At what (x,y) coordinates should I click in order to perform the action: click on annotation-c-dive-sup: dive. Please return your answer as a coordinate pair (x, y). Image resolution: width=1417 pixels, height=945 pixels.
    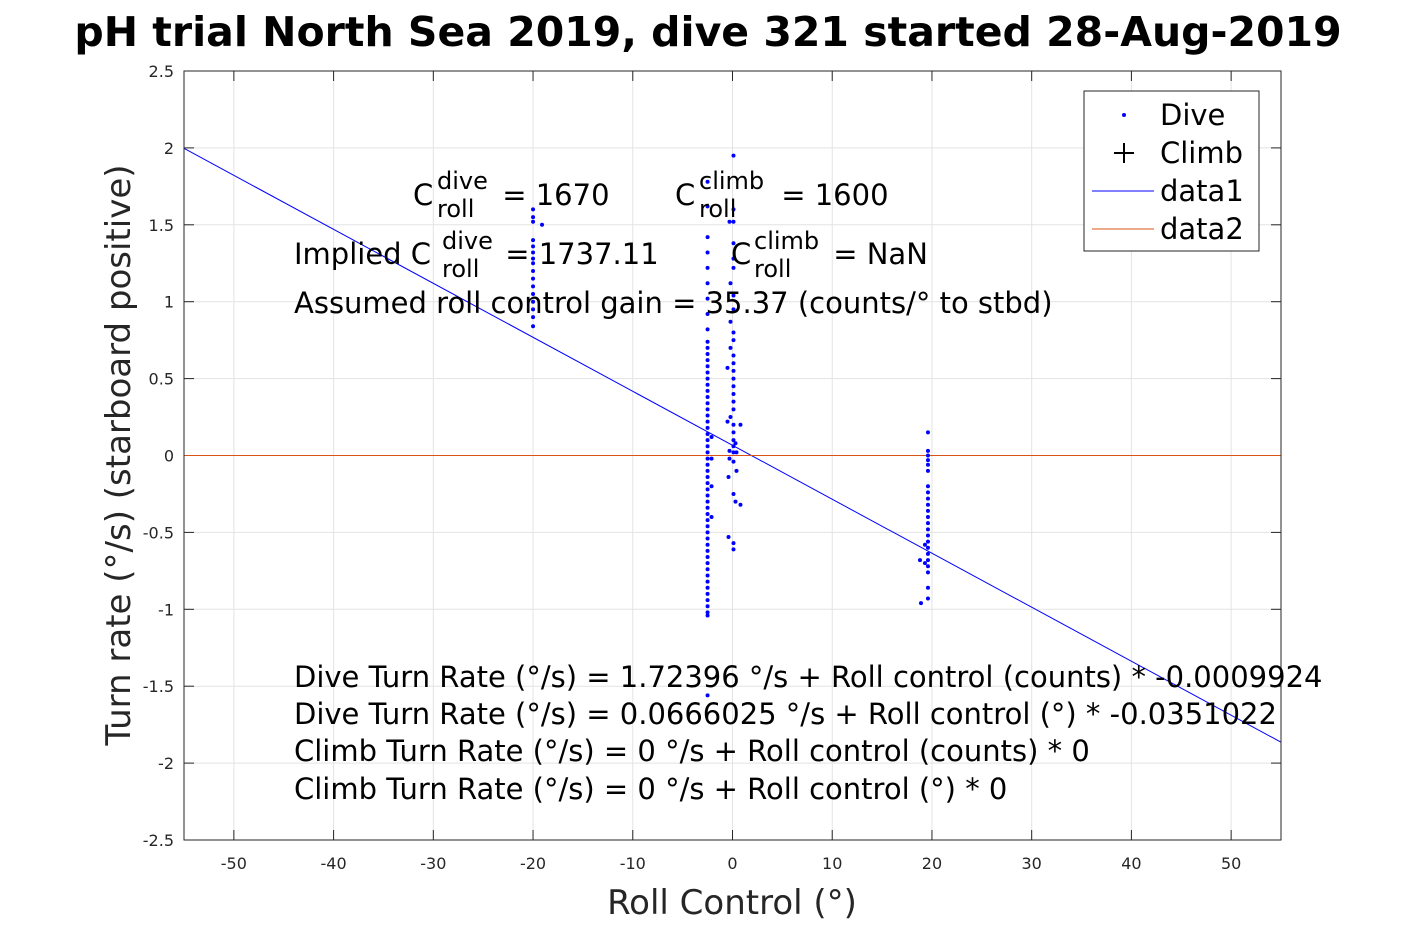
    Looking at the image, I should click on (462, 181).